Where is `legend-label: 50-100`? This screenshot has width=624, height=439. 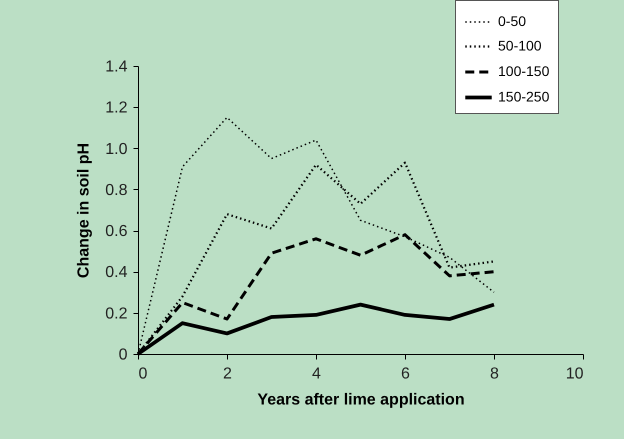 legend-label: 50-100 is located at coordinates (520, 46).